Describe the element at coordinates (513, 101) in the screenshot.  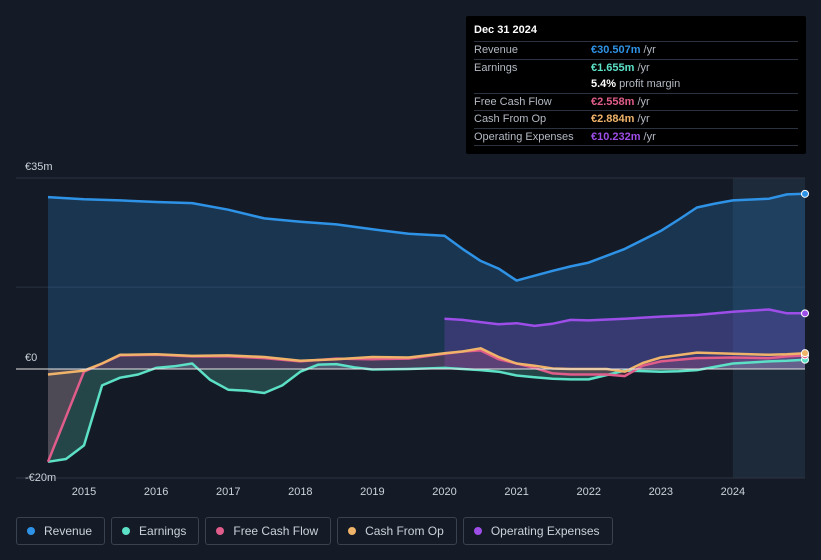
I see `tooltip-label: Free Cash Flow` at that location.